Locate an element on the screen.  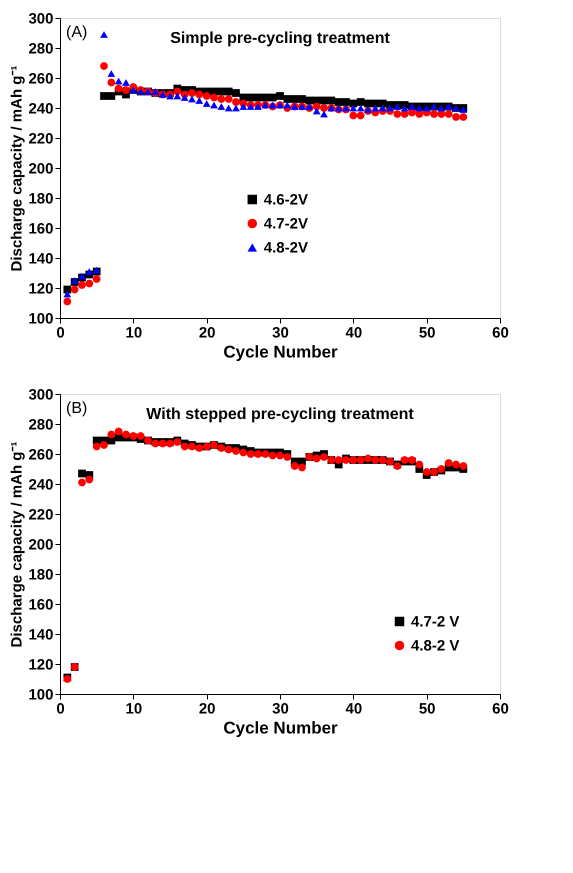
y-tick-label: 200 is located at coordinates (41, 169).